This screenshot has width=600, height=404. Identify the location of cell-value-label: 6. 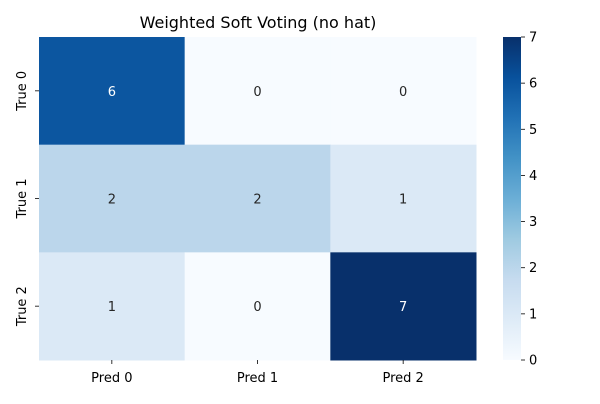
(112, 92).